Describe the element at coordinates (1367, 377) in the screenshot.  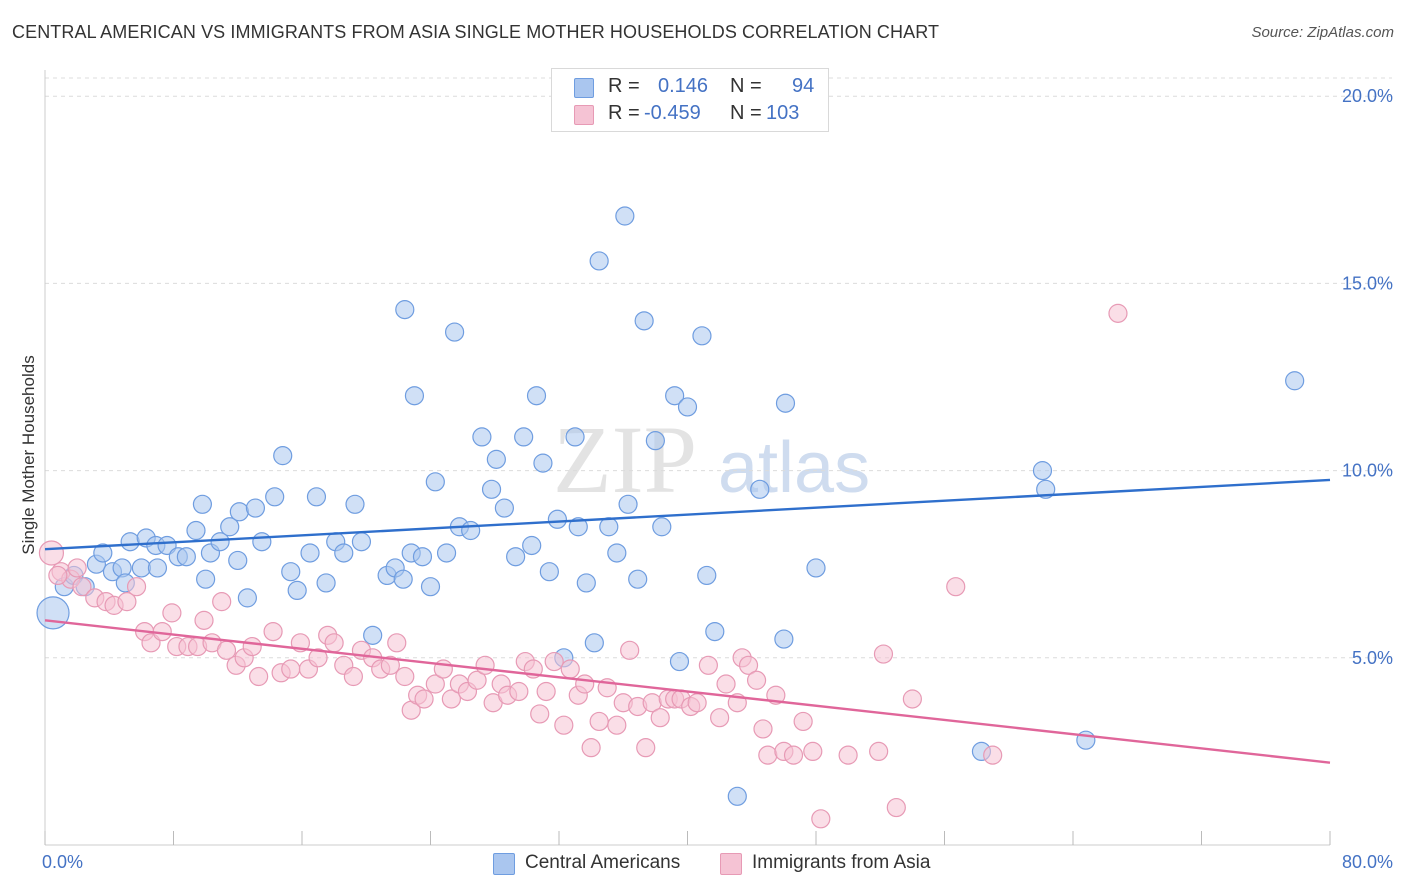
I see `y-tick-labels: 5.0% 10.0% 15.0% 20.0%` at that location.